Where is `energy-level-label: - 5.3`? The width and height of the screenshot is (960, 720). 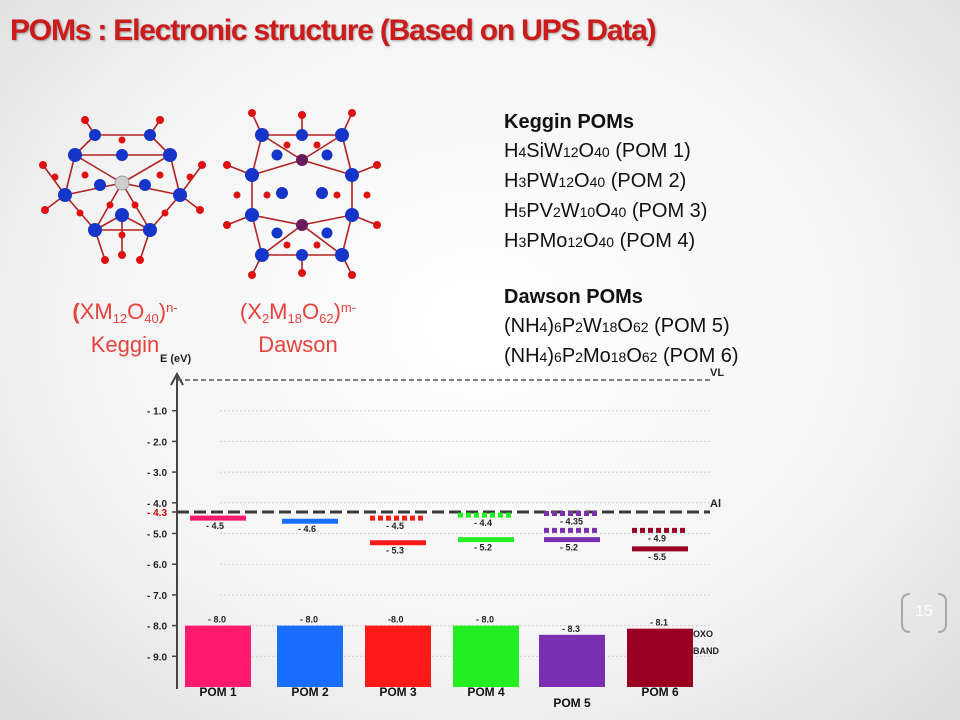
energy-level-label: - 5.3 is located at coordinates (395, 551).